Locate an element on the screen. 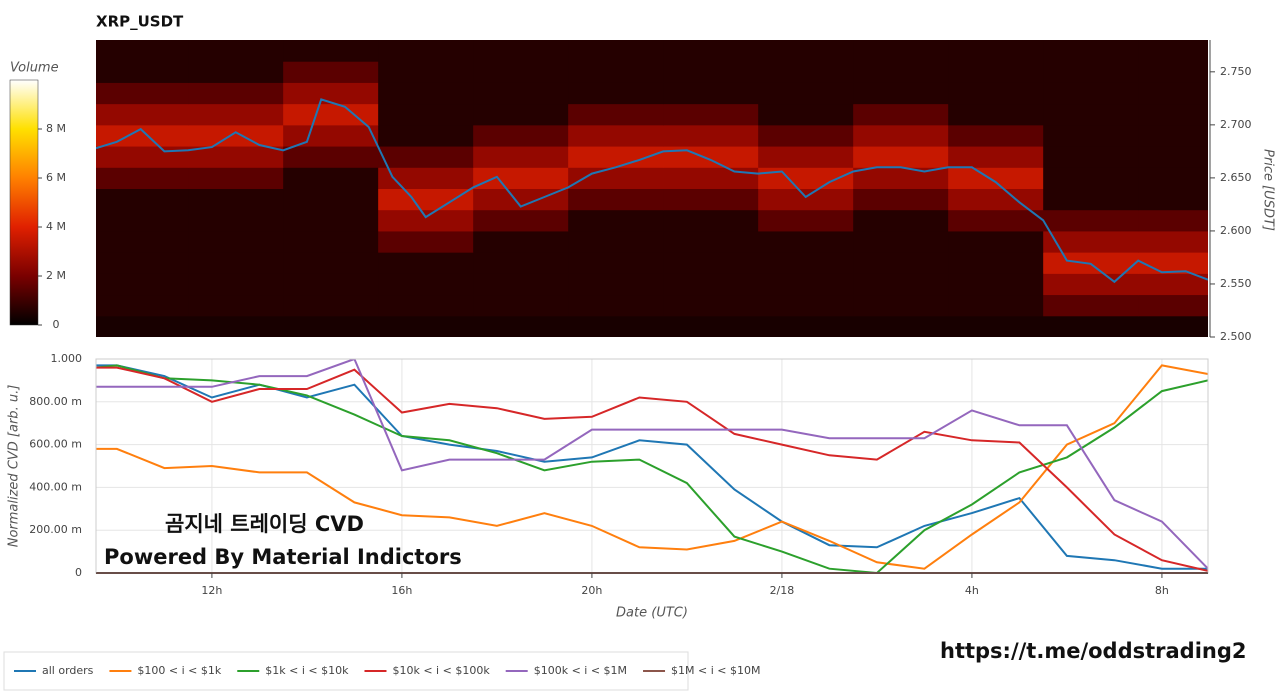 The height and width of the screenshot is (692, 1280). colorbar-tick-label: 4 M is located at coordinates (56, 226).